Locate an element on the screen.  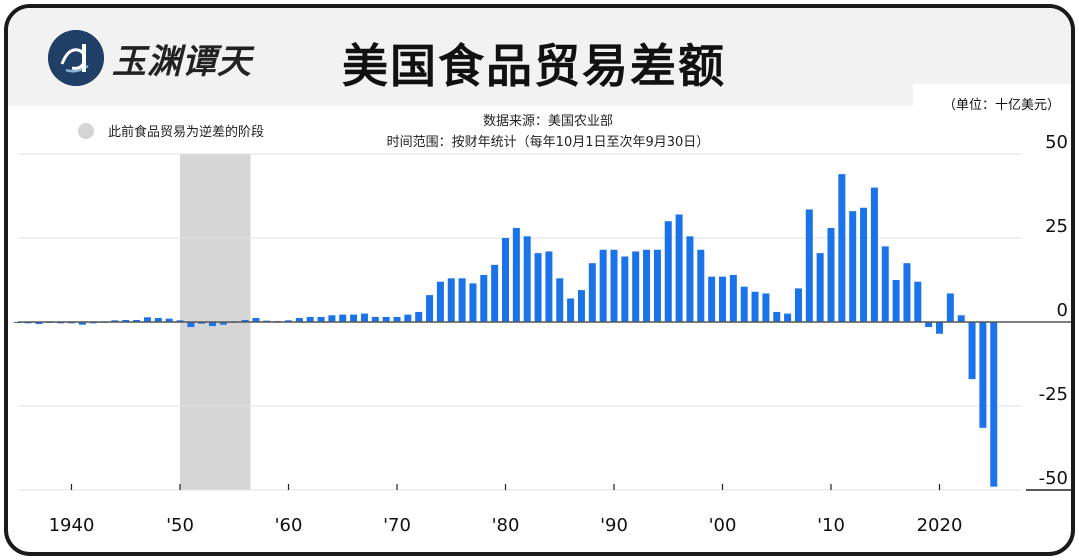
x-tick-label: '70 is located at coordinates (397, 525).